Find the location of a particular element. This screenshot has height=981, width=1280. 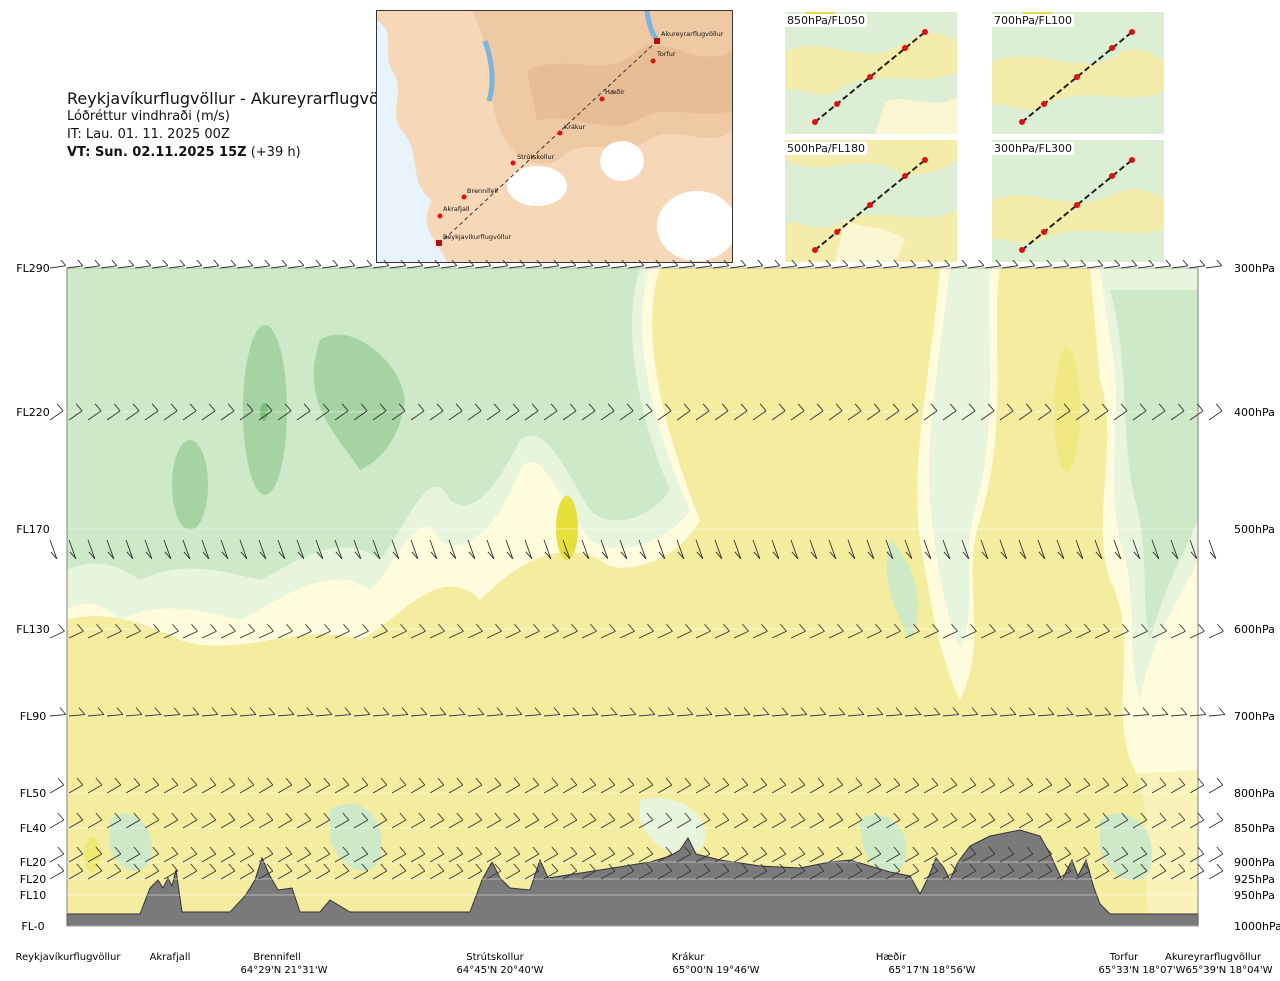

map-label-reykjavik: Reykjavíkurflugvöllur is located at coordinates (477, 237).